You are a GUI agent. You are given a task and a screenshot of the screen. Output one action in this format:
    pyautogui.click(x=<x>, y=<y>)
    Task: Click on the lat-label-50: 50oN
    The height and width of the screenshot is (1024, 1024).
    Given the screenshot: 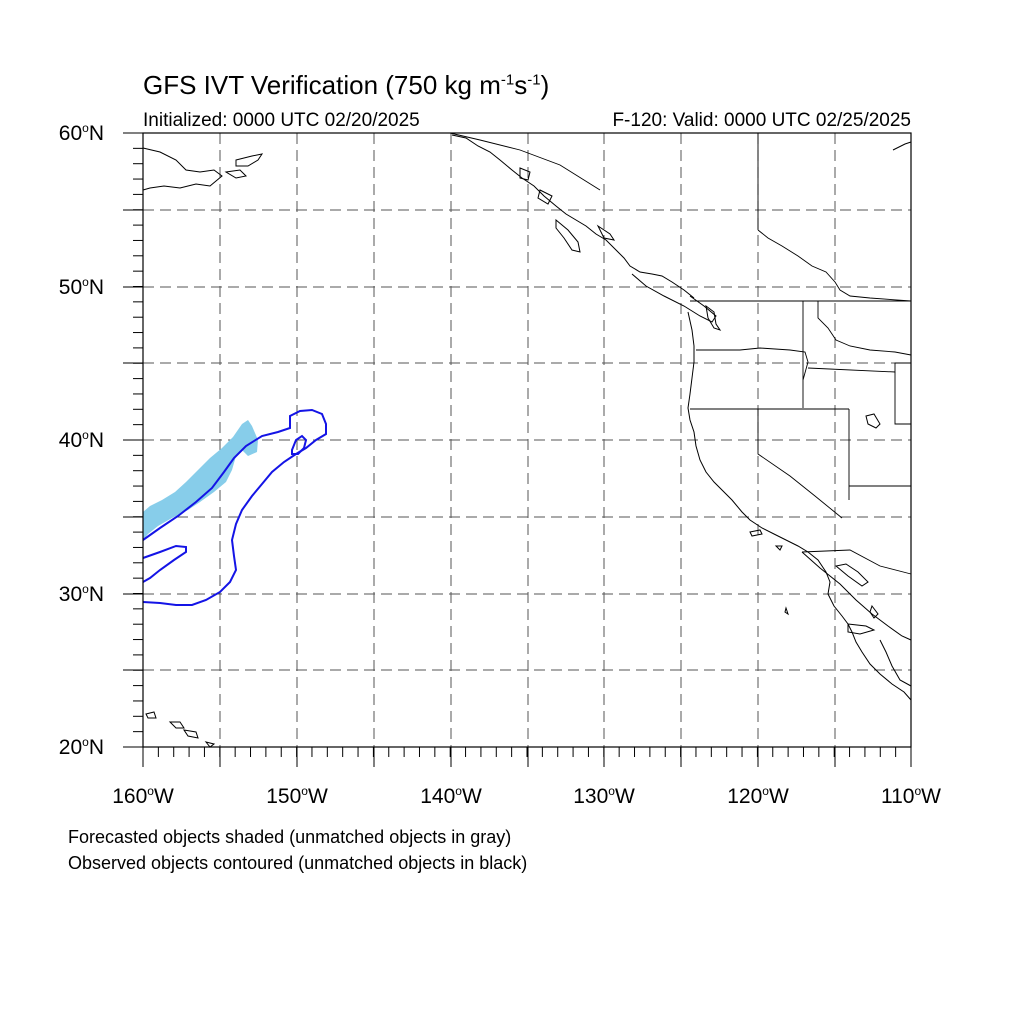 What is the action you would take?
    pyautogui.click(x=81, y=287)
    